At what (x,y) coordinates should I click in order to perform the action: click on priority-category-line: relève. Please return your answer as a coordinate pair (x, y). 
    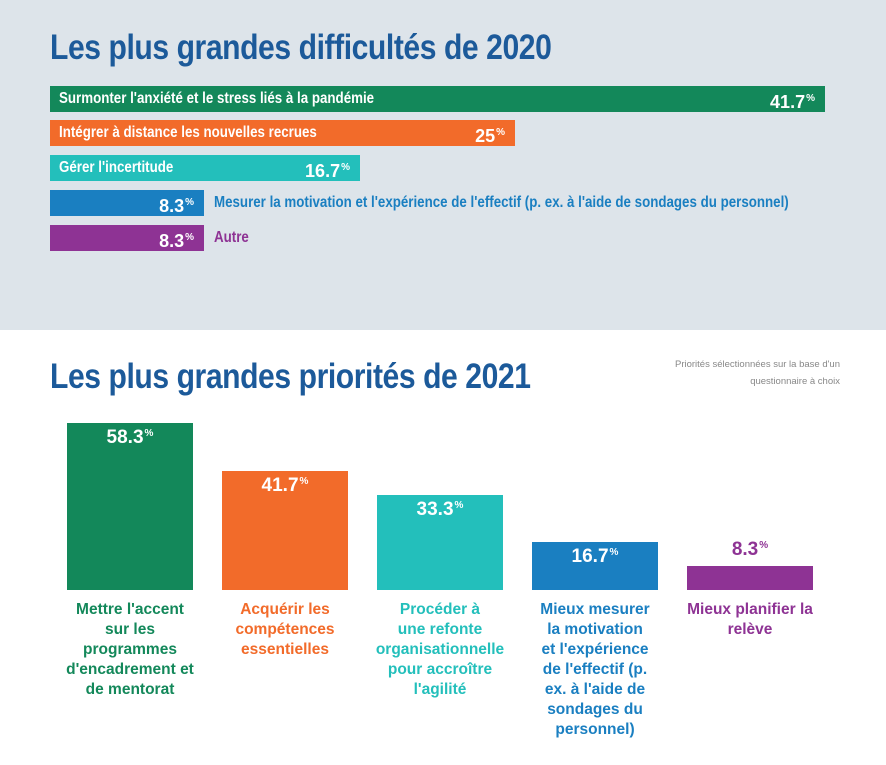
    Looking at the image, I should click on (750, 629).